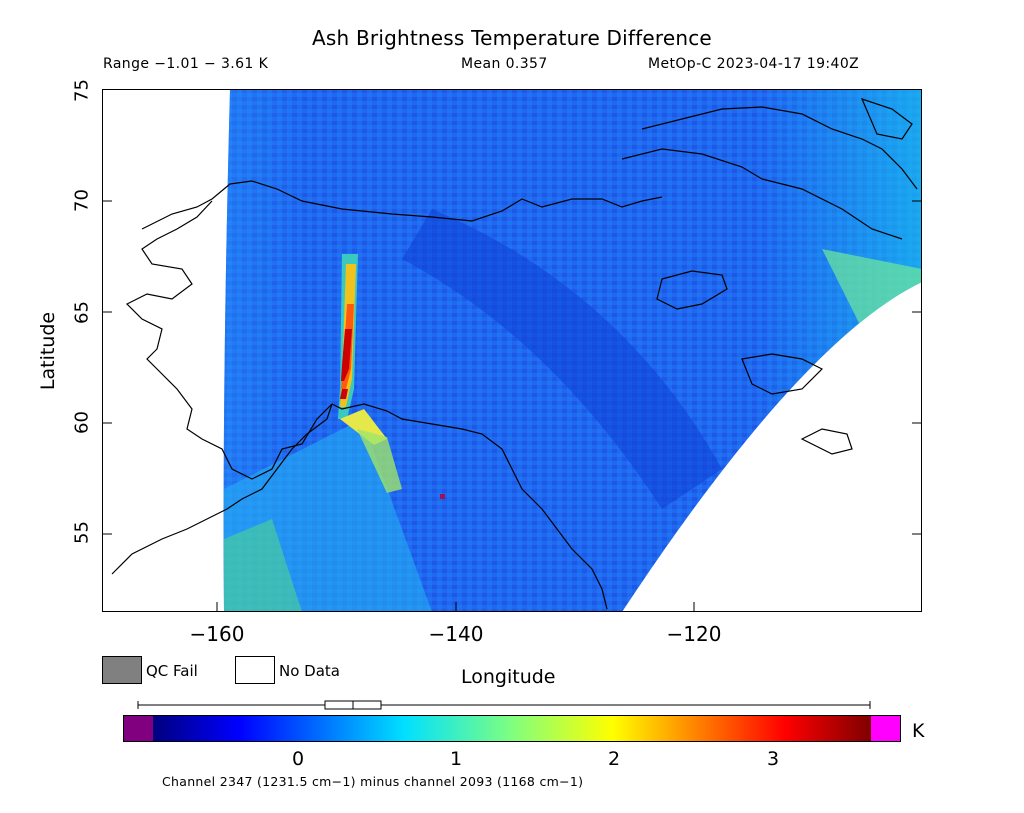  Describe the element at coordinates (754, 64) in the screenshot. I see `satellite-time-readout: MetOp-C 2023-04-17 19:40Z` at that location.